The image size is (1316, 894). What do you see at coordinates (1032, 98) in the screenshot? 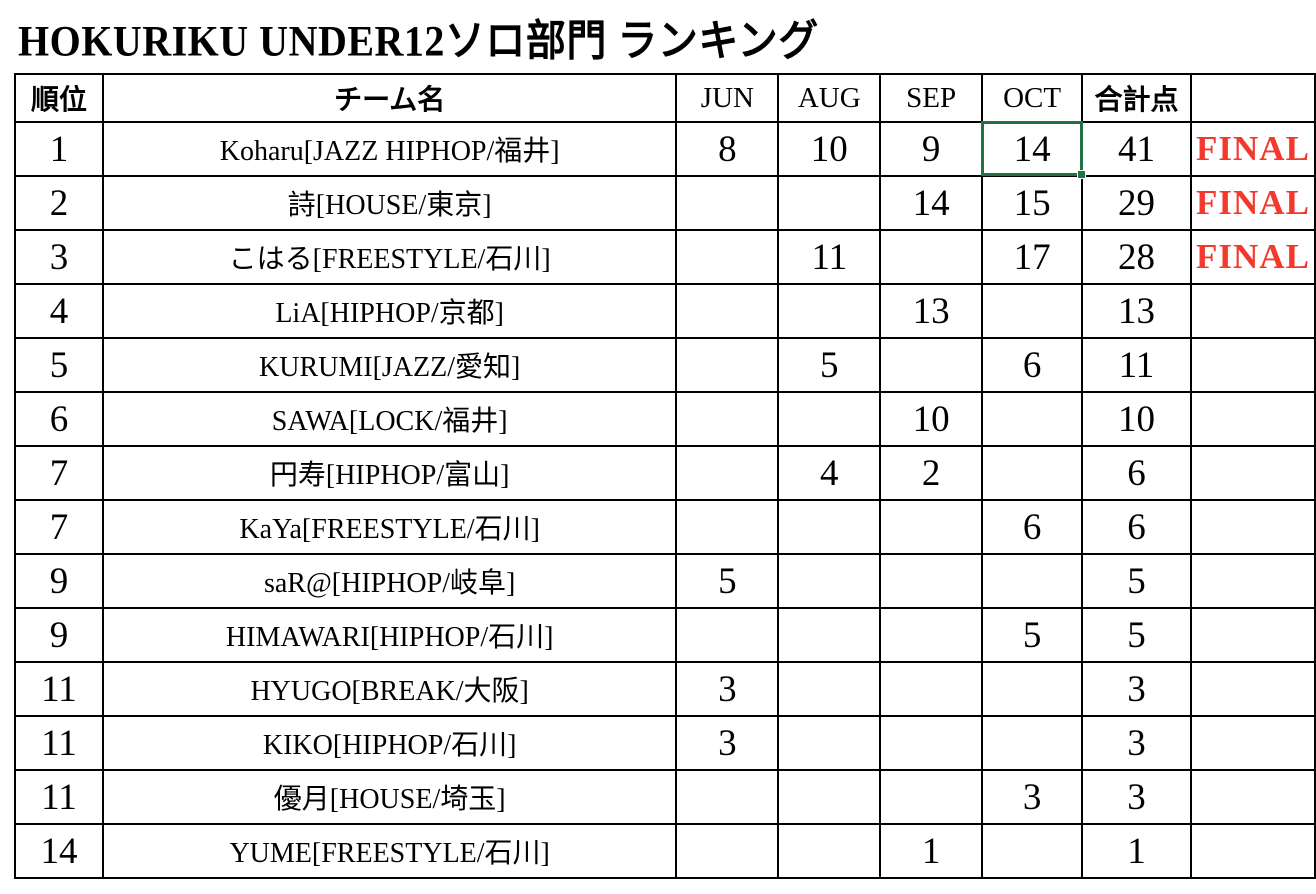
I see `col-header-oct: OCT` at bounding box center [1032, 98].